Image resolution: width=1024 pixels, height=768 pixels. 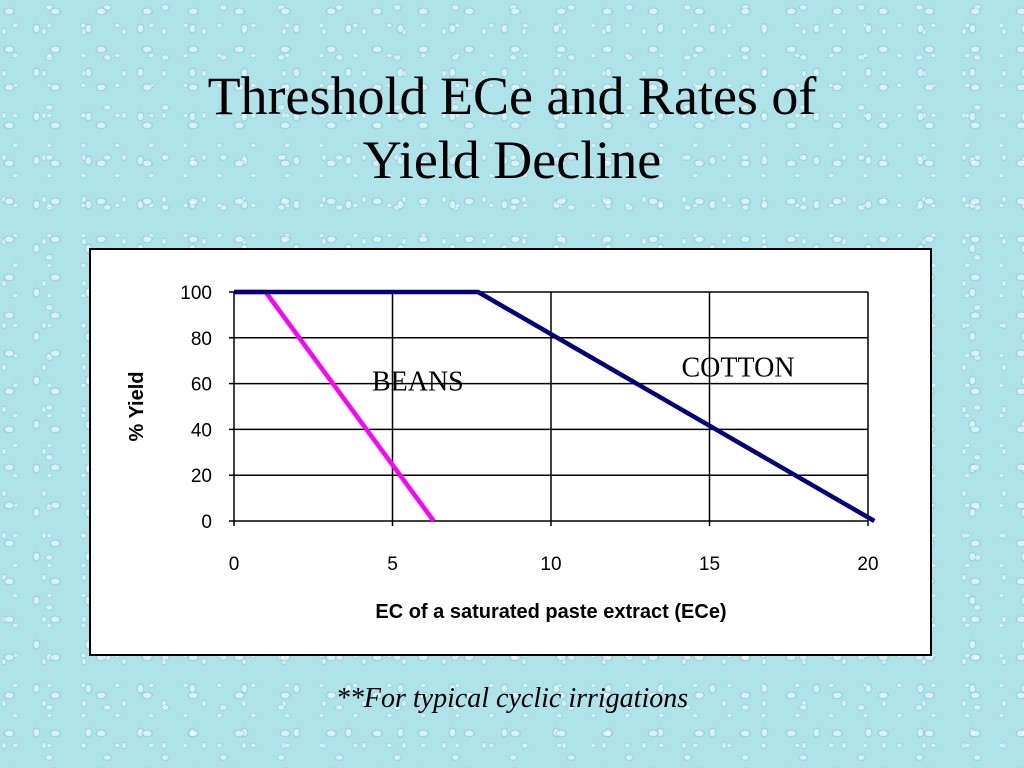 What do you see at coordinates (392, 564) in the screenshot?
I see `x-tick-label: 5` at bounding box center [392, 564].